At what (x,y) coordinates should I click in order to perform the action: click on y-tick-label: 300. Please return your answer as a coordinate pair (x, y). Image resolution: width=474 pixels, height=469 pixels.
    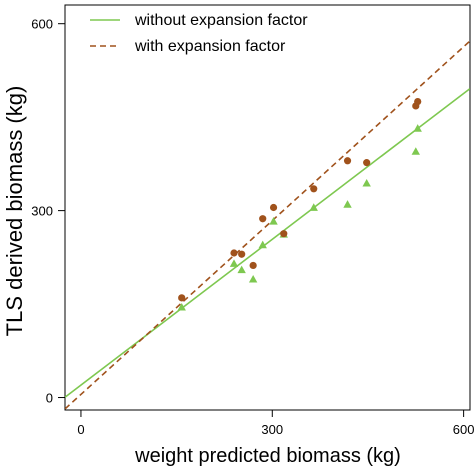
    Looking at the image, I should click on (42, 211).